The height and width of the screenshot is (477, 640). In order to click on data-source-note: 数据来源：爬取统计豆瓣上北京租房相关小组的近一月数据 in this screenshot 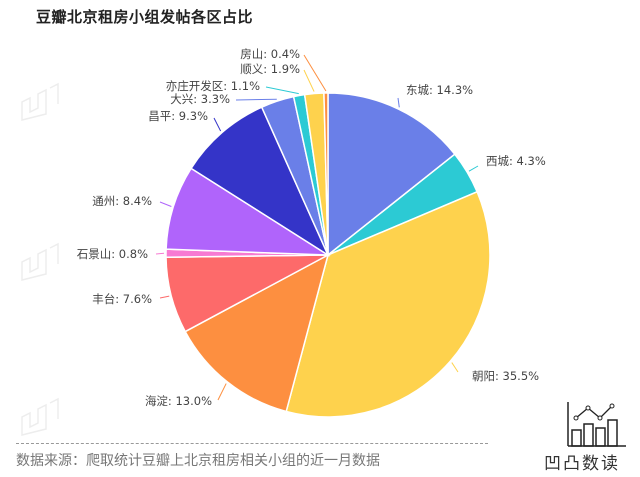, I will do `click(198, 461)`.